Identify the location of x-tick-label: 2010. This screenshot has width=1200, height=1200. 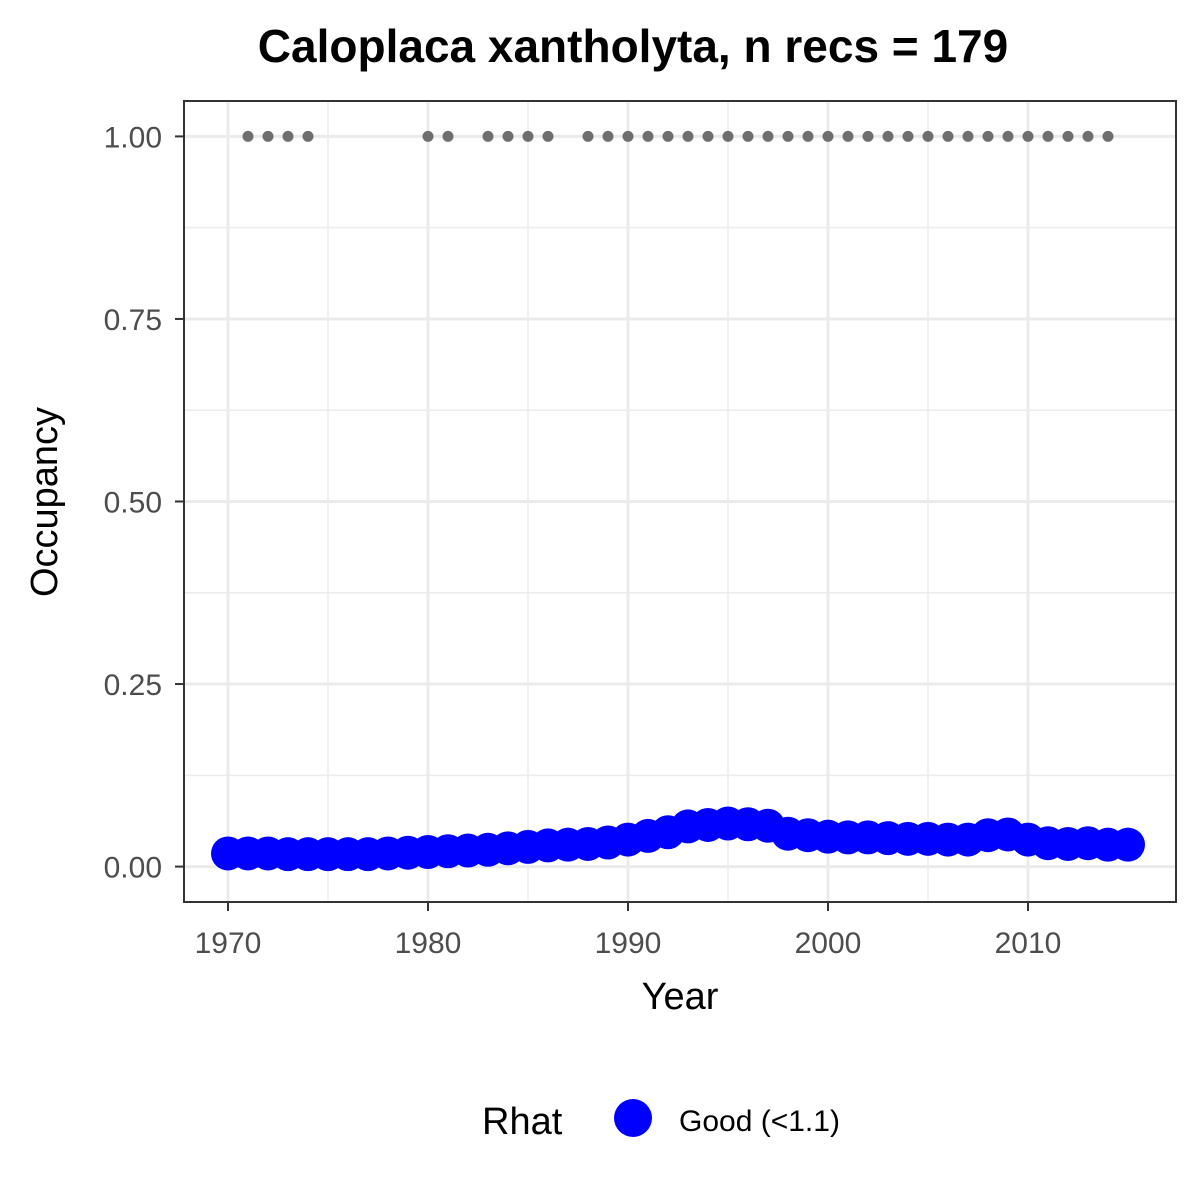
(1028, 943).